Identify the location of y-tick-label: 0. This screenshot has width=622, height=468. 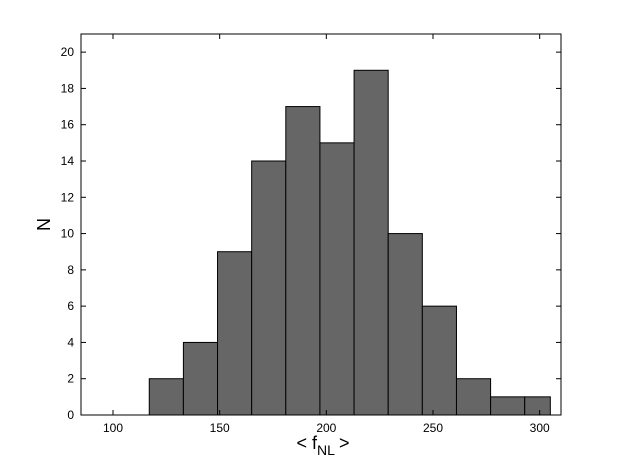
(70, 415).